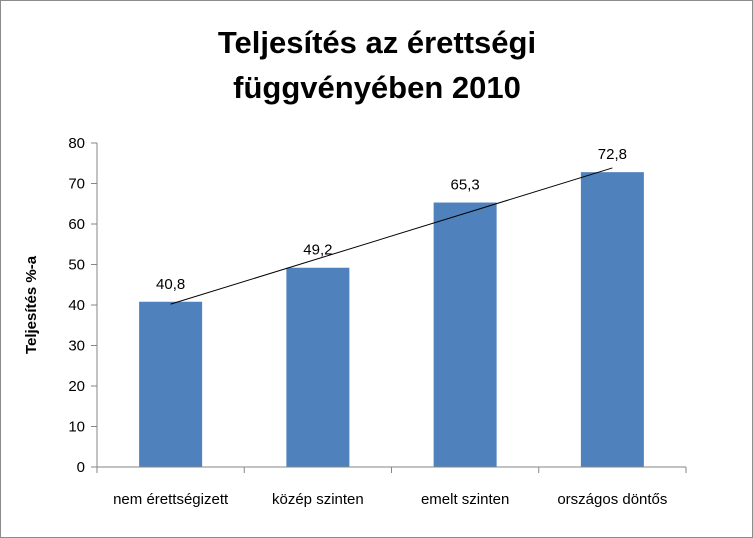 This screenshot has height=538, width=753. Describe the element at coordinates (76, 143) in the screenshot. I see `y-tick-label: 80` at that location.